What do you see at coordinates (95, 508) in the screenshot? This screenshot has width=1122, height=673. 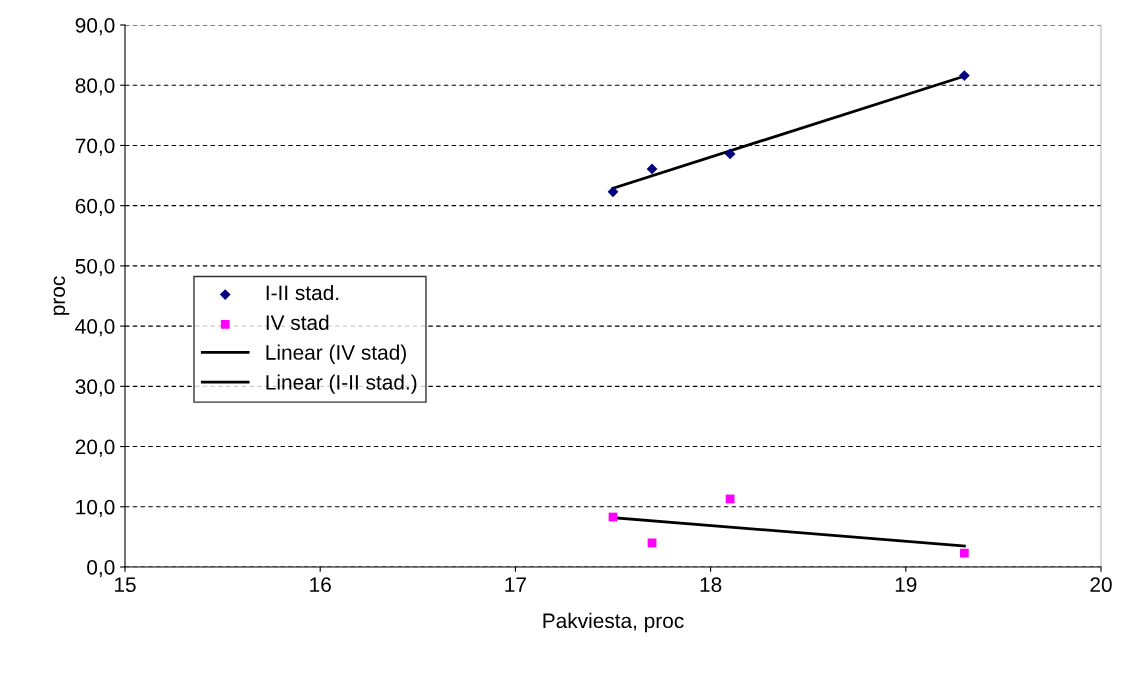 I see `y-tick-label: 10,0` at bounding box center [95, 508].